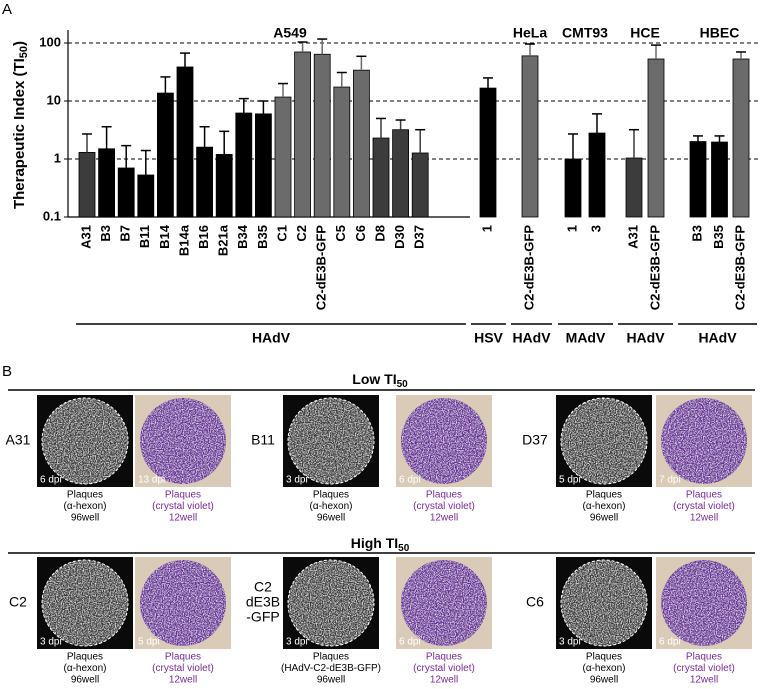 The height and width of the screenshot is (689, 760). I want to click on virus-name: B11, so click(263, 440).